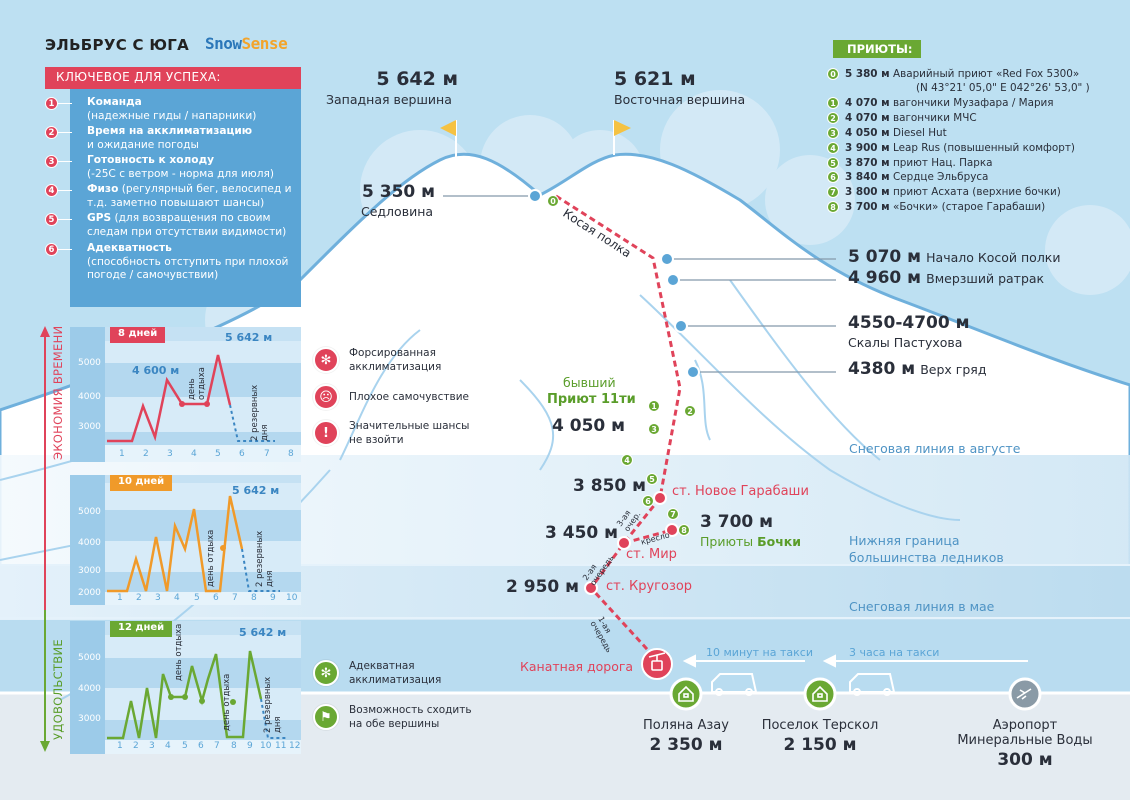 This screenshot has width=1130, height=800. What do you see at coordinates (655, 479) in the screenshot?
I see `hut-marker-5: 5` at bounding box center [655, 479].